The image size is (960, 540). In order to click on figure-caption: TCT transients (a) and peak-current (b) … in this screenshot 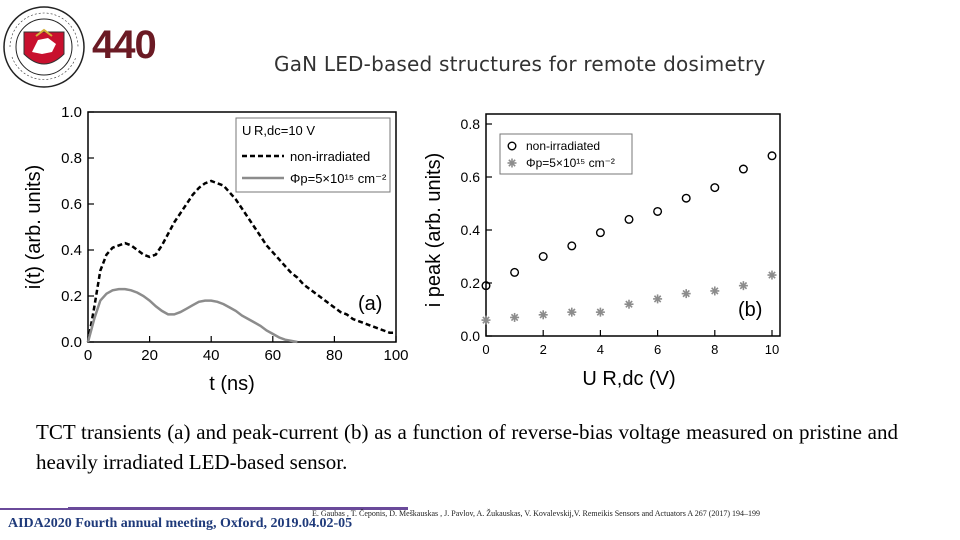, I will do `click(467, 447)`.